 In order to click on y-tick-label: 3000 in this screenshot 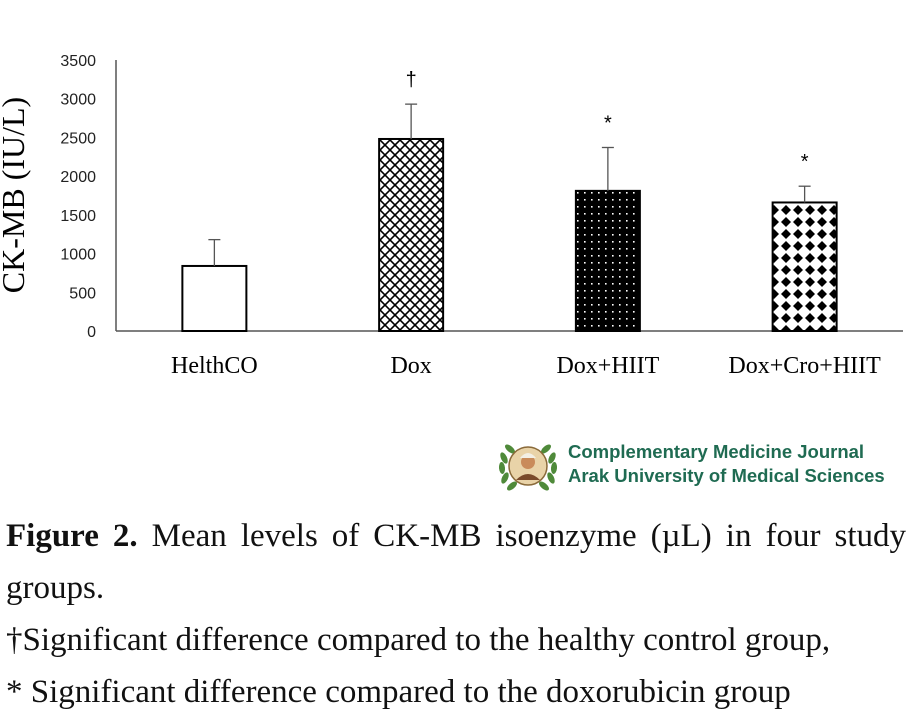, I will do `click(78, 100)`.